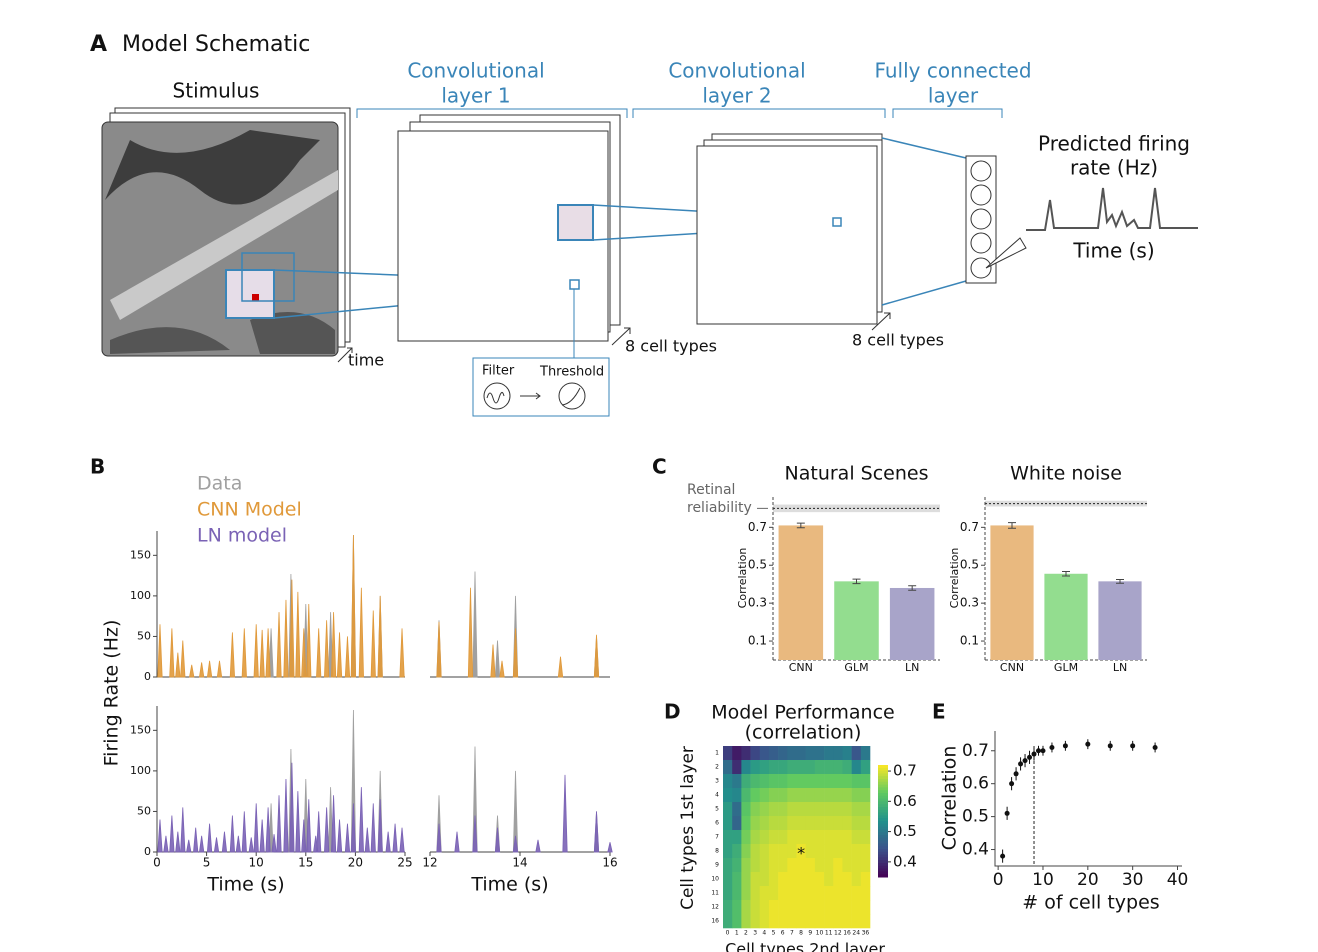 The height and width of the screenshot is (952, 1318). Describe the element at coordinates (746, 933) in the screenshot. I see `x-tick-label: 2` at that location.